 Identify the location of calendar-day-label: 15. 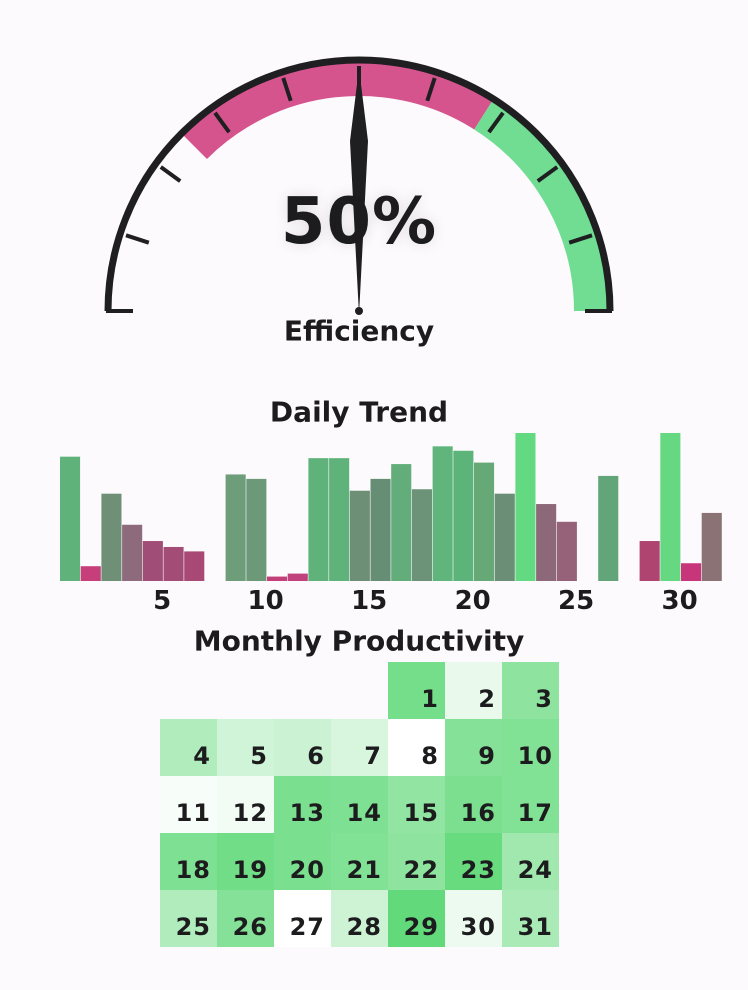
(421, 813).